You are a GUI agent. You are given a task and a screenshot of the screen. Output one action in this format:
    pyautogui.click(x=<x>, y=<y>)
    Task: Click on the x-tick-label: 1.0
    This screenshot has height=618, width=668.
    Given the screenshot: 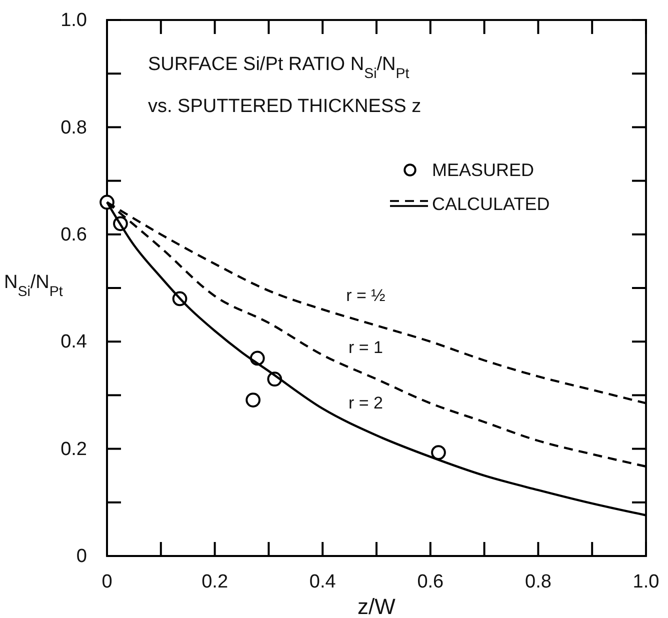 What is the action you would take?
    pyautogui.click(x=646, y=581)
    